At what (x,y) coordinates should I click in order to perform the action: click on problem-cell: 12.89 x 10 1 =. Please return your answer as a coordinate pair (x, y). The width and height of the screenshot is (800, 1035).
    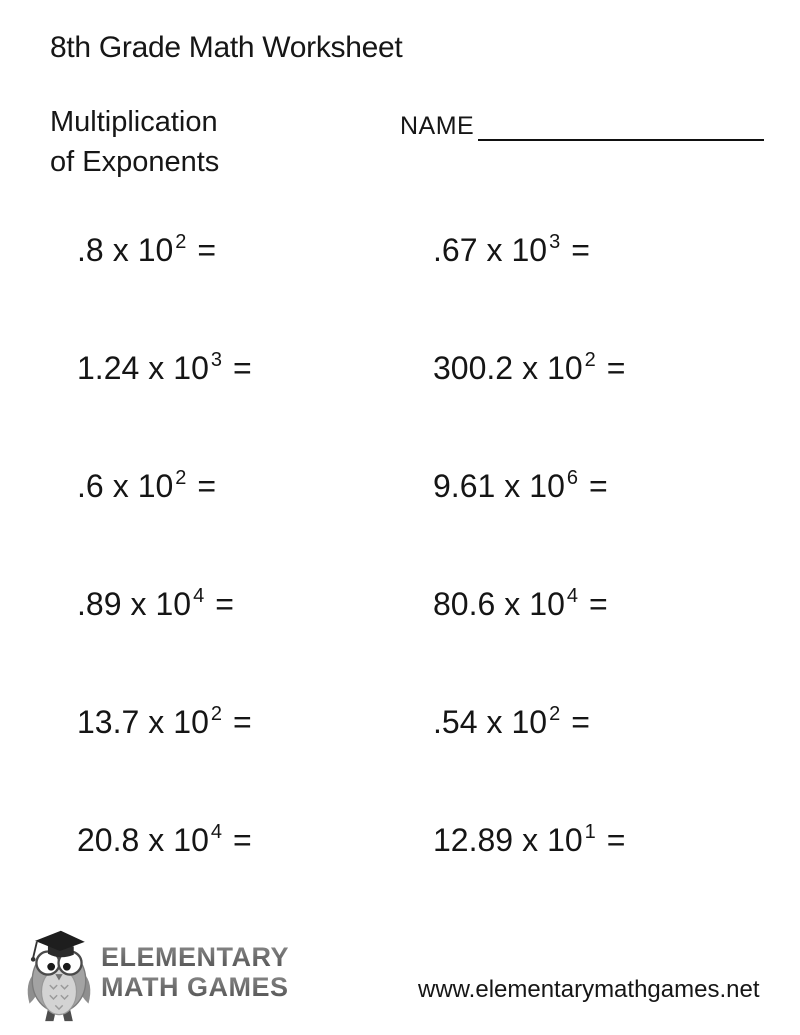
    Looking at the image, I should click on (600, 840).